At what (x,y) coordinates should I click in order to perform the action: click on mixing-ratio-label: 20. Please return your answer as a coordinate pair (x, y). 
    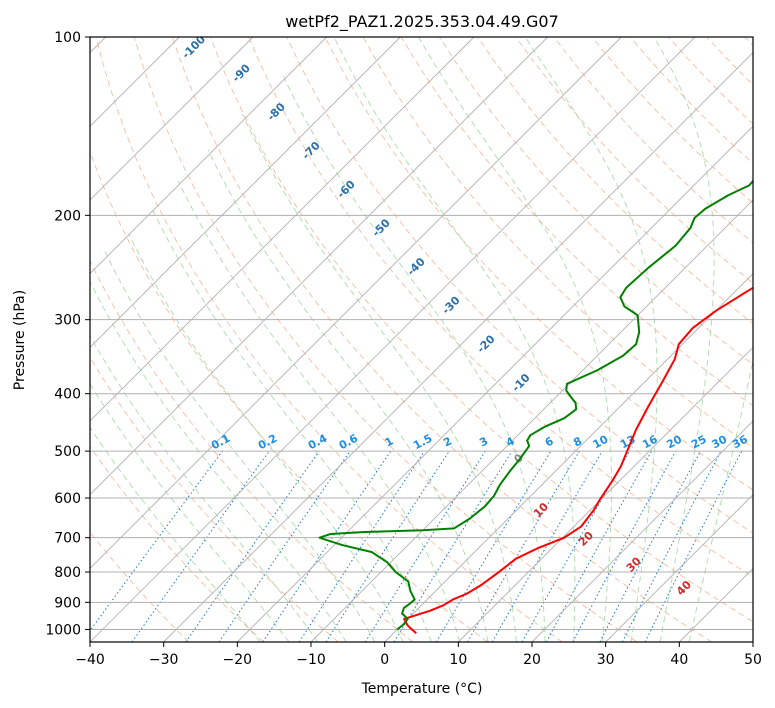
    Looking at the image, I should click on (674, 442).